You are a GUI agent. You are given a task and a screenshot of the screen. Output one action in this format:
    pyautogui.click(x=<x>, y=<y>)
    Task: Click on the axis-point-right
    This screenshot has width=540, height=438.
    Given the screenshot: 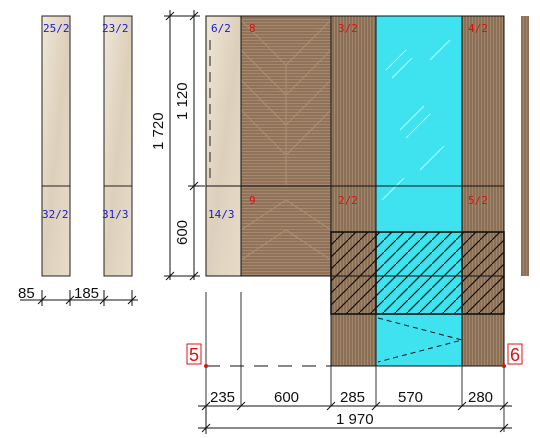 What is the action you would take?
    pyautogui.click(x=504, y=366)
    